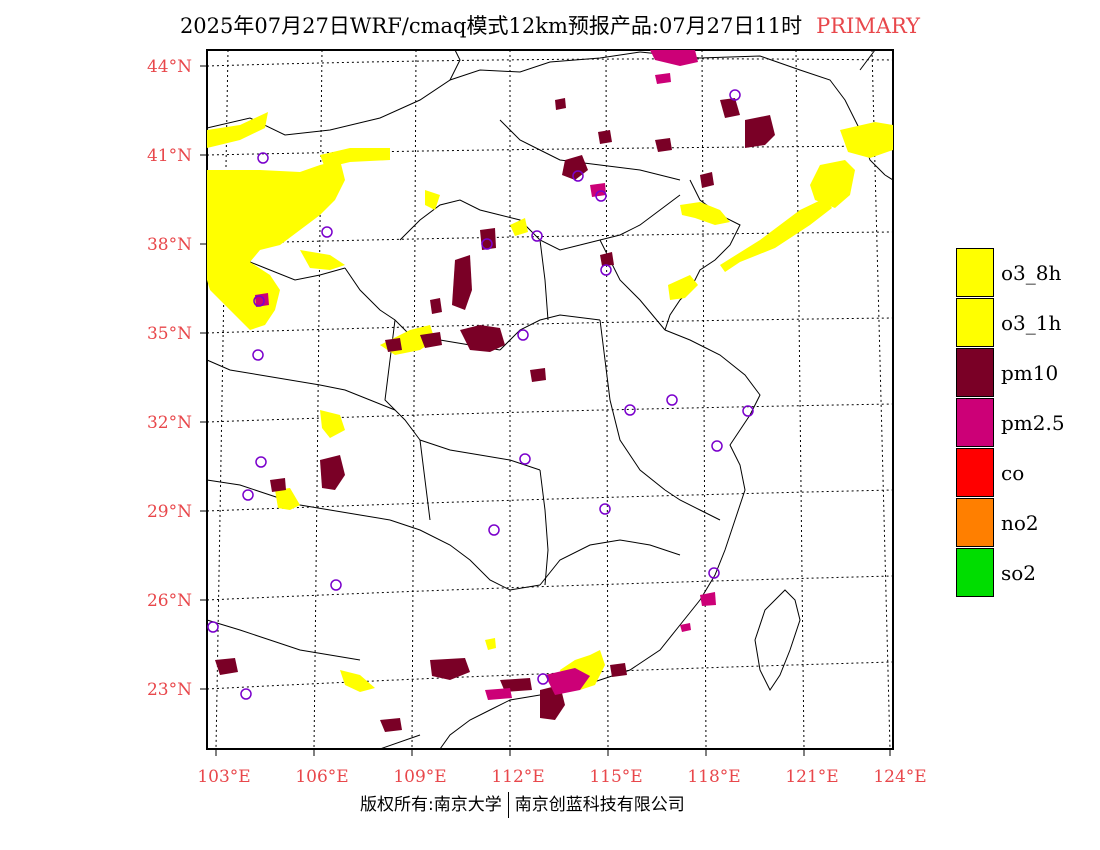 This screenshot has height=850, width=1100. I want to click on legend: o3_8h o3_1h pm10 pm2.5 co no2 so2, so click(1026, 423).